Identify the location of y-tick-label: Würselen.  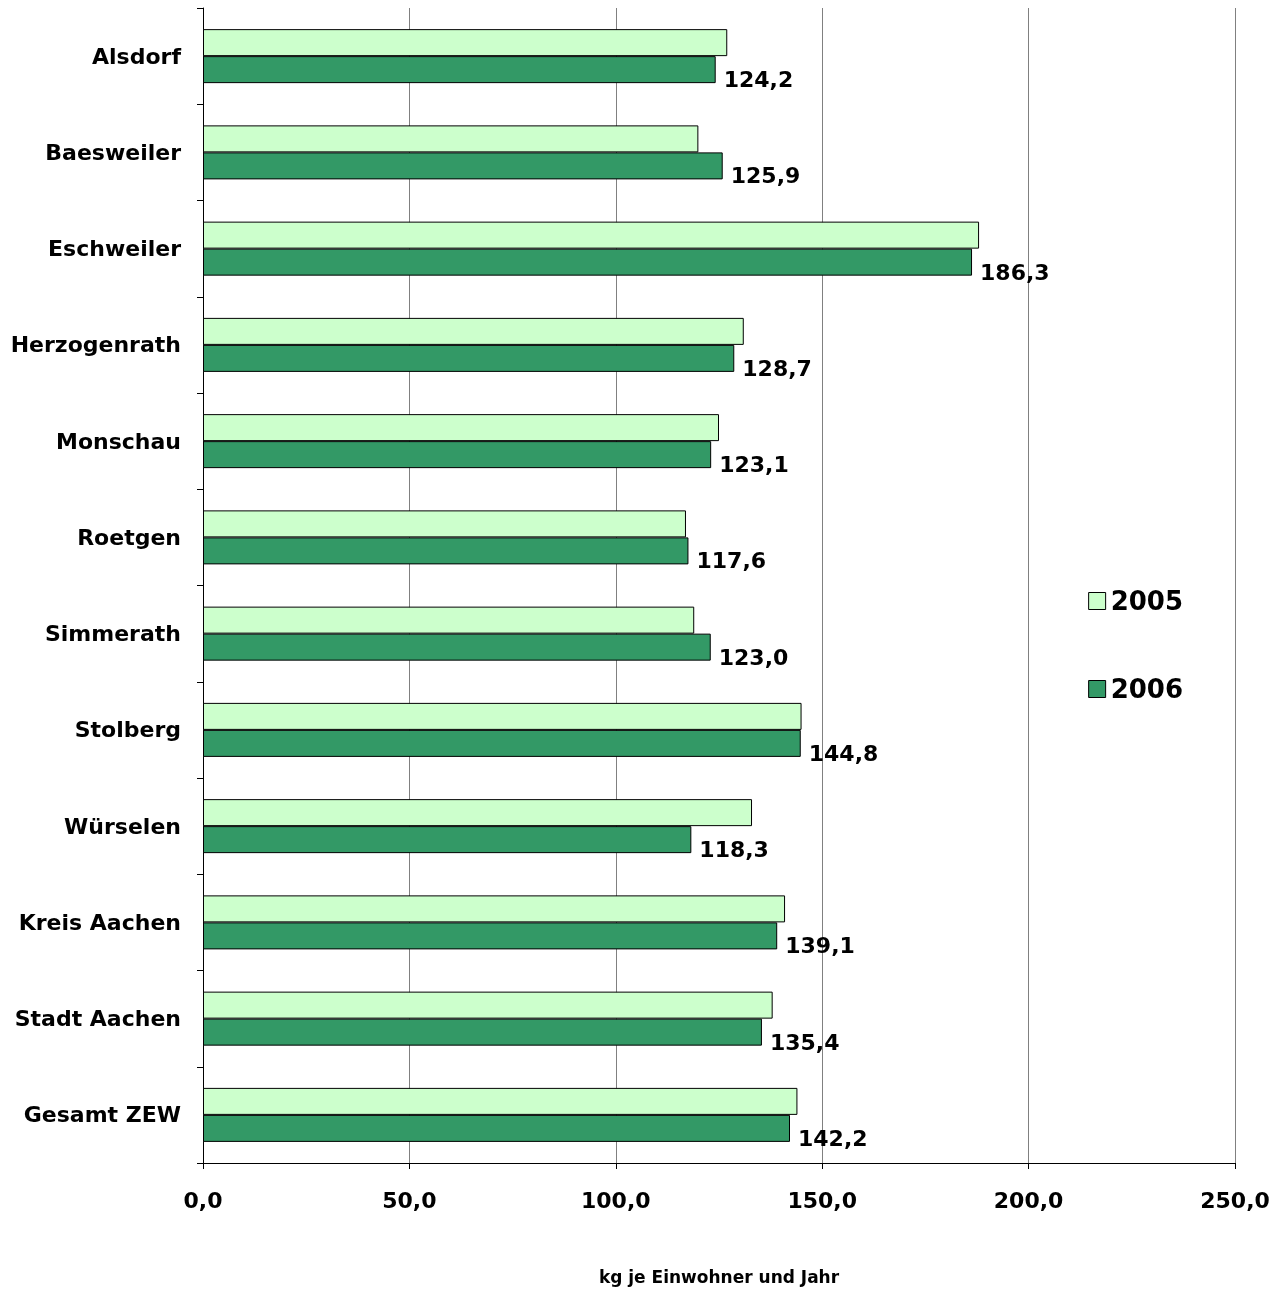
(122, 826).